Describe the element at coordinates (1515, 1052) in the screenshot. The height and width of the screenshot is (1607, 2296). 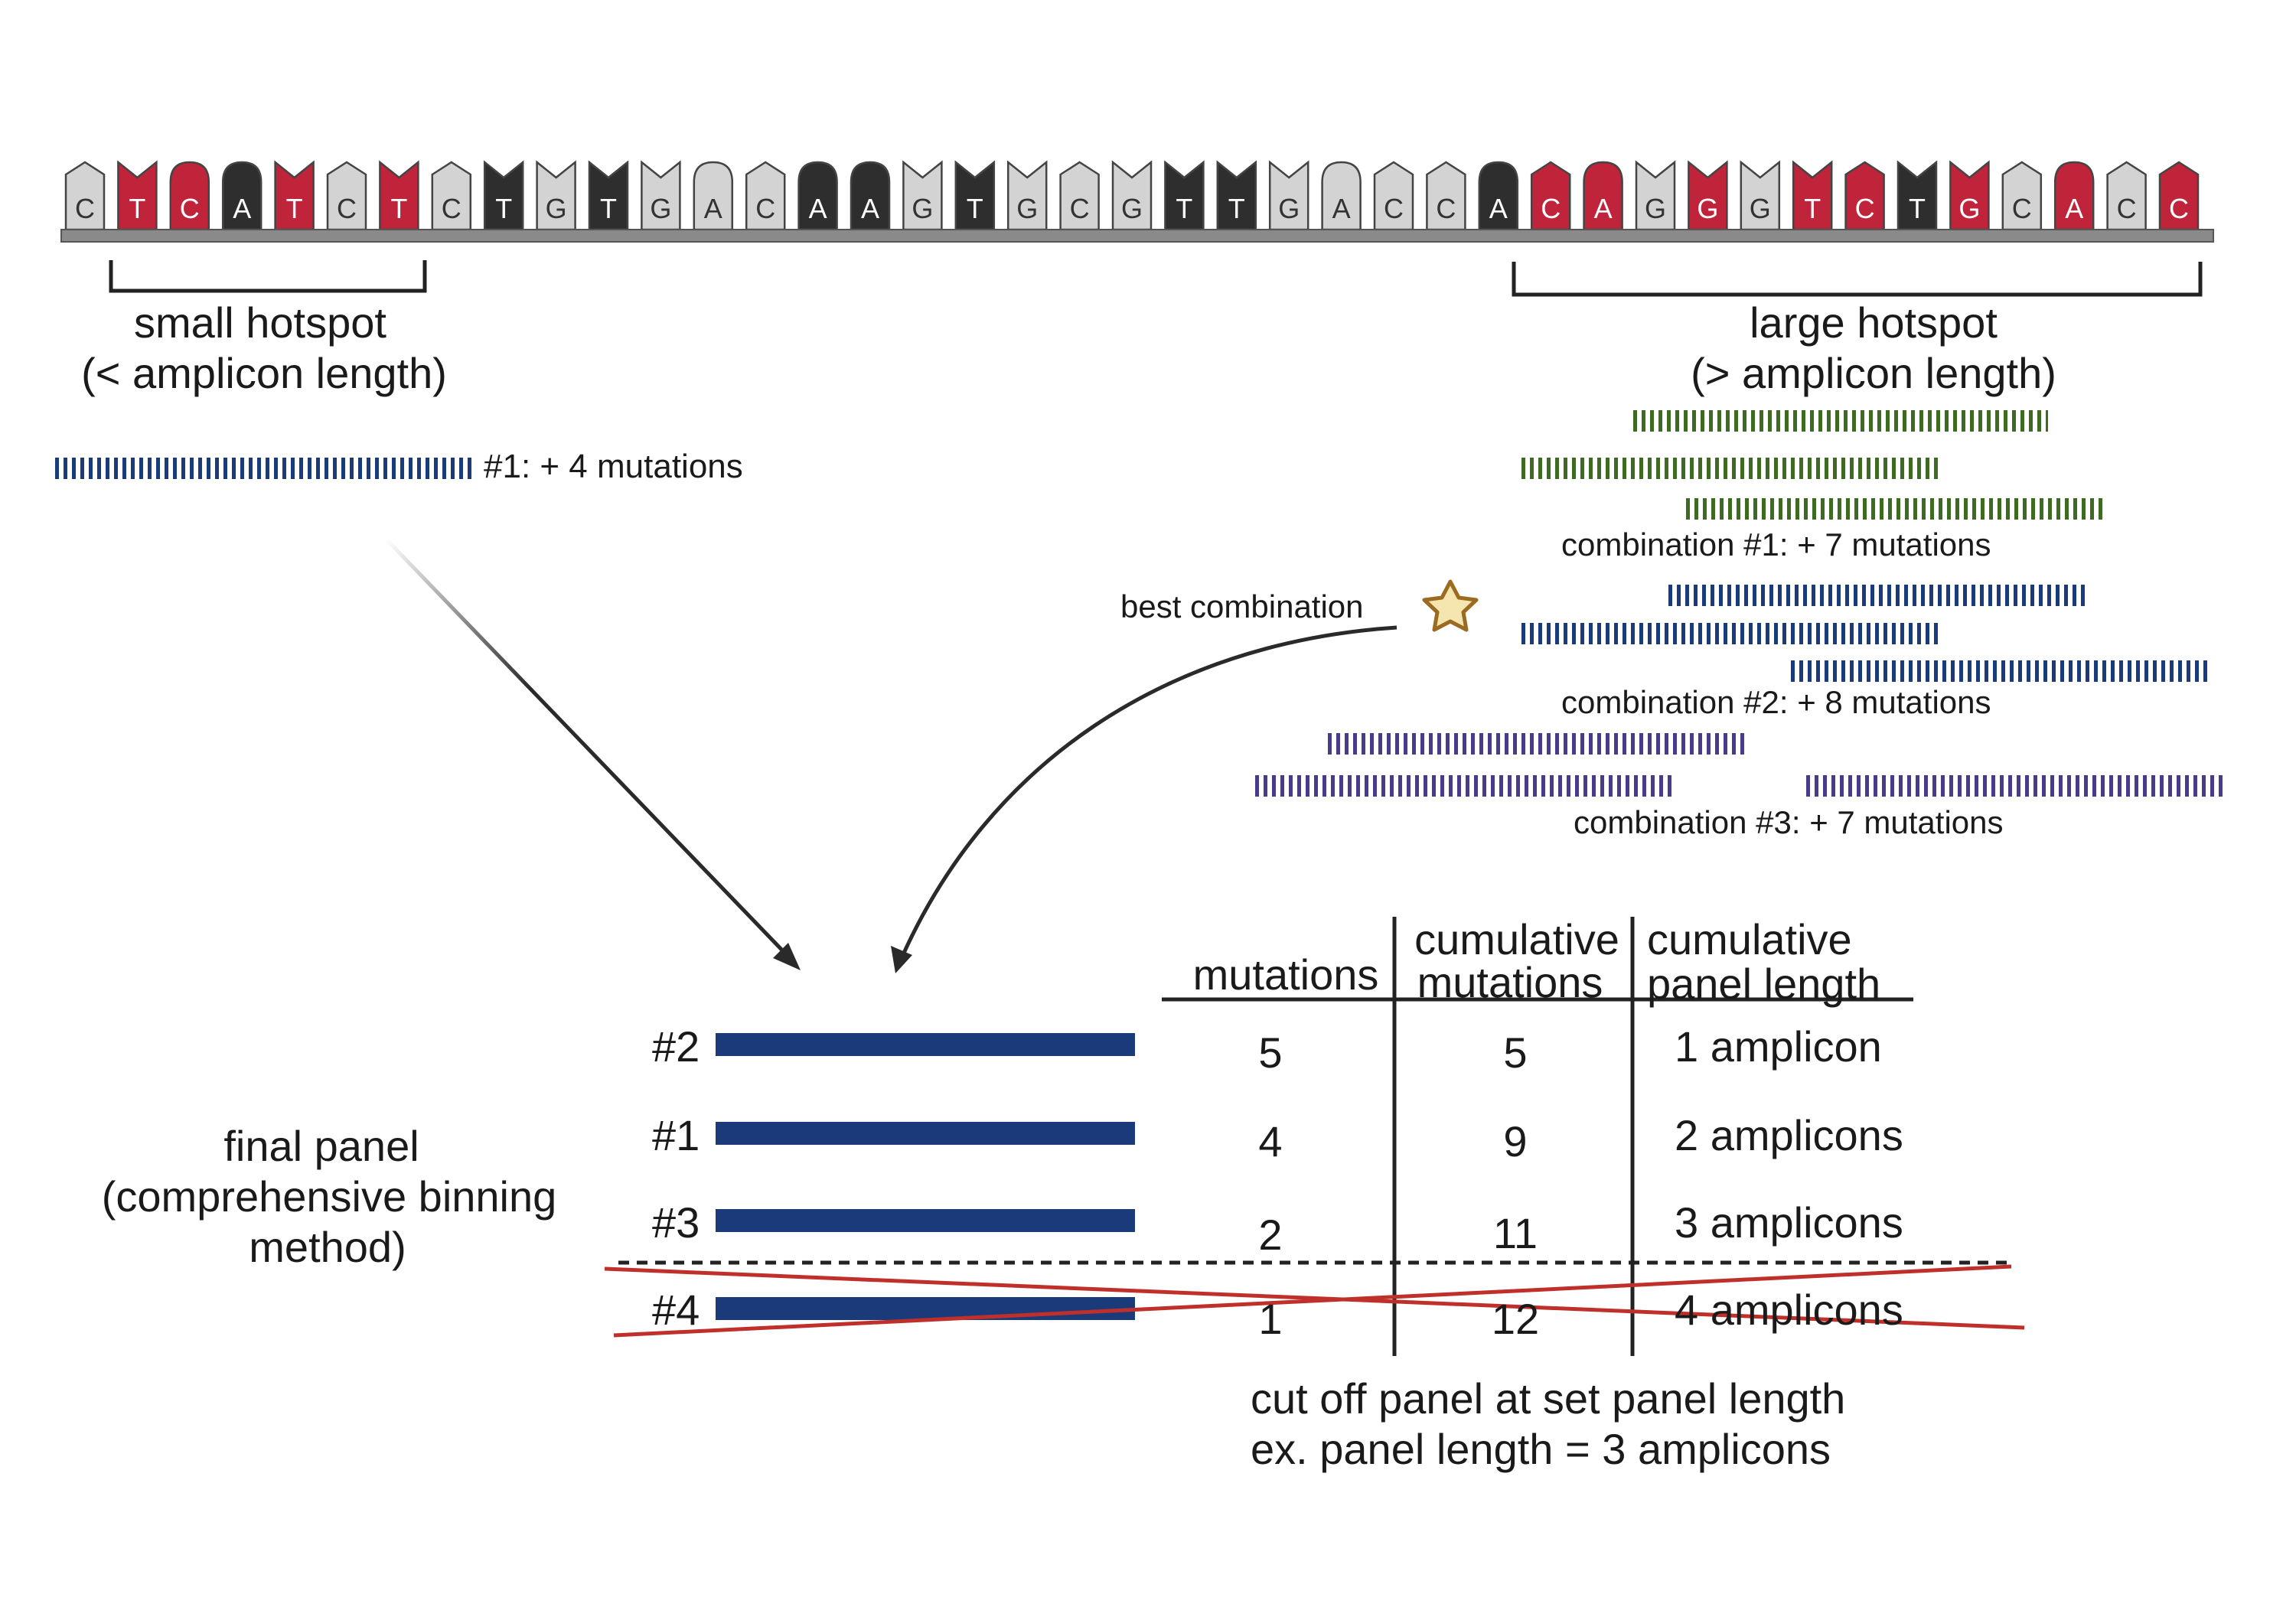
I see `row-cumulative: 5` at that location.